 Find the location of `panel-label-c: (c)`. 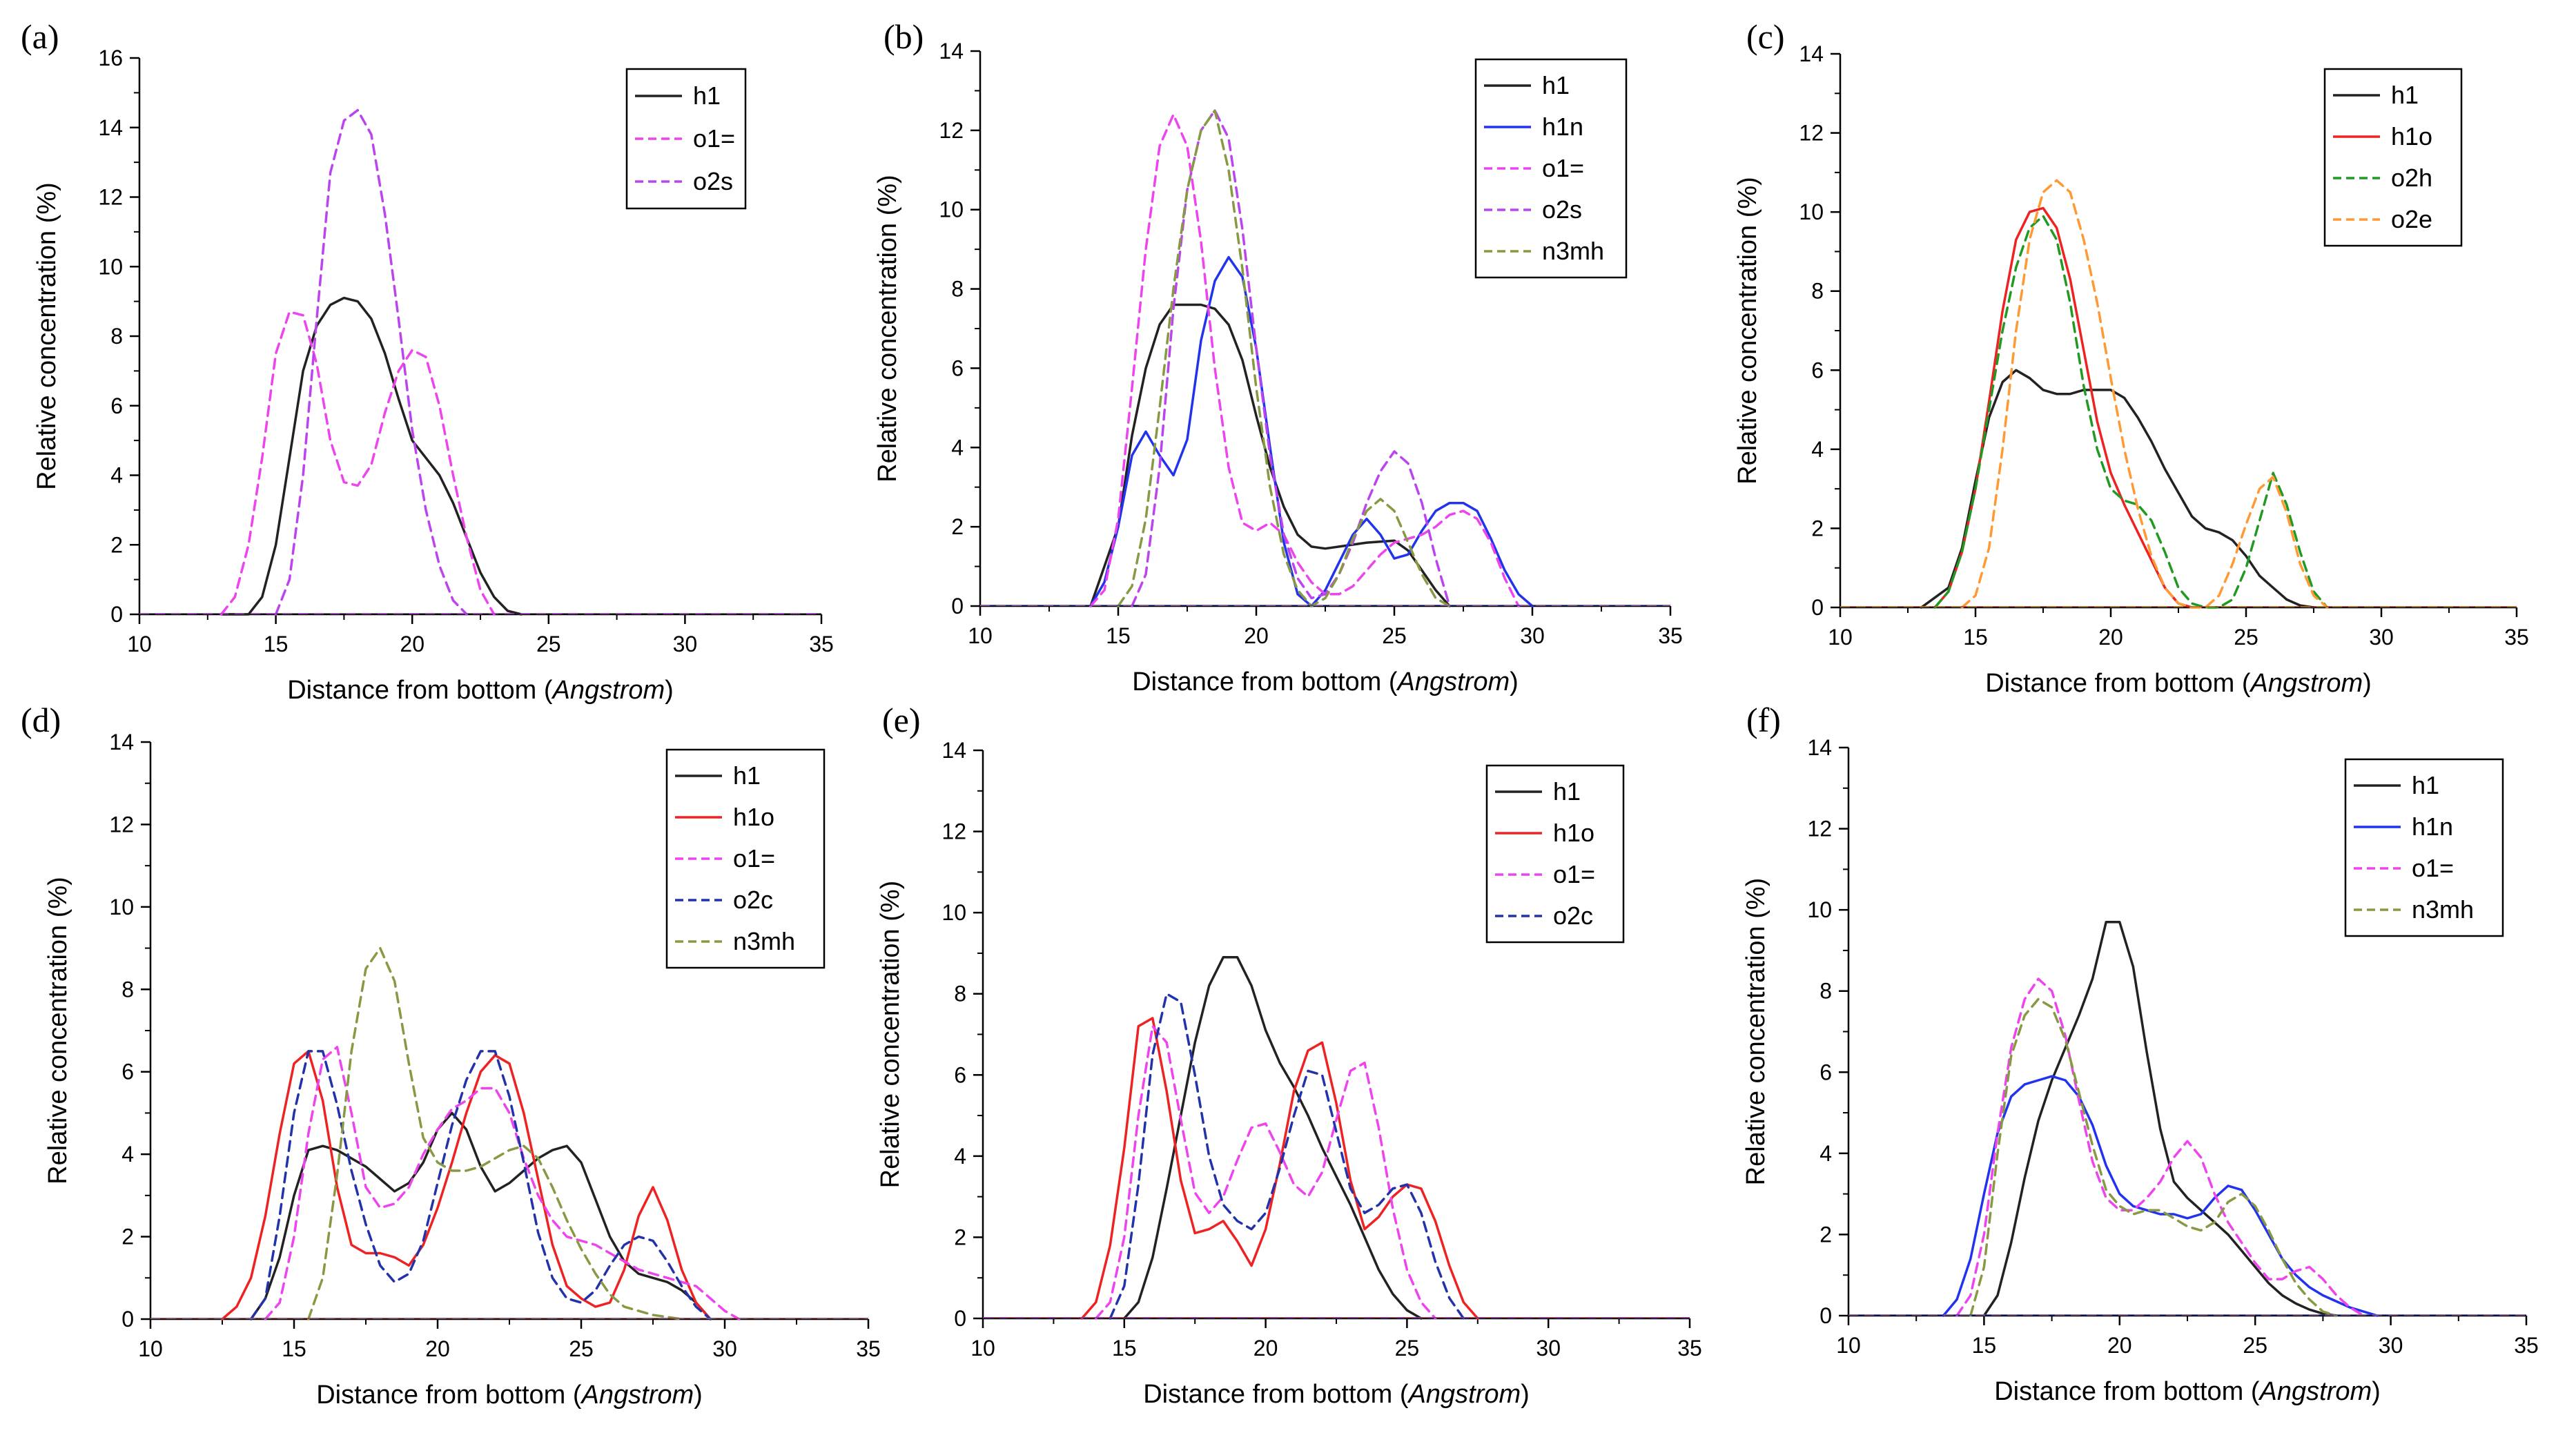

panel-label-c: (c) is located at coordinates (1765, 36).